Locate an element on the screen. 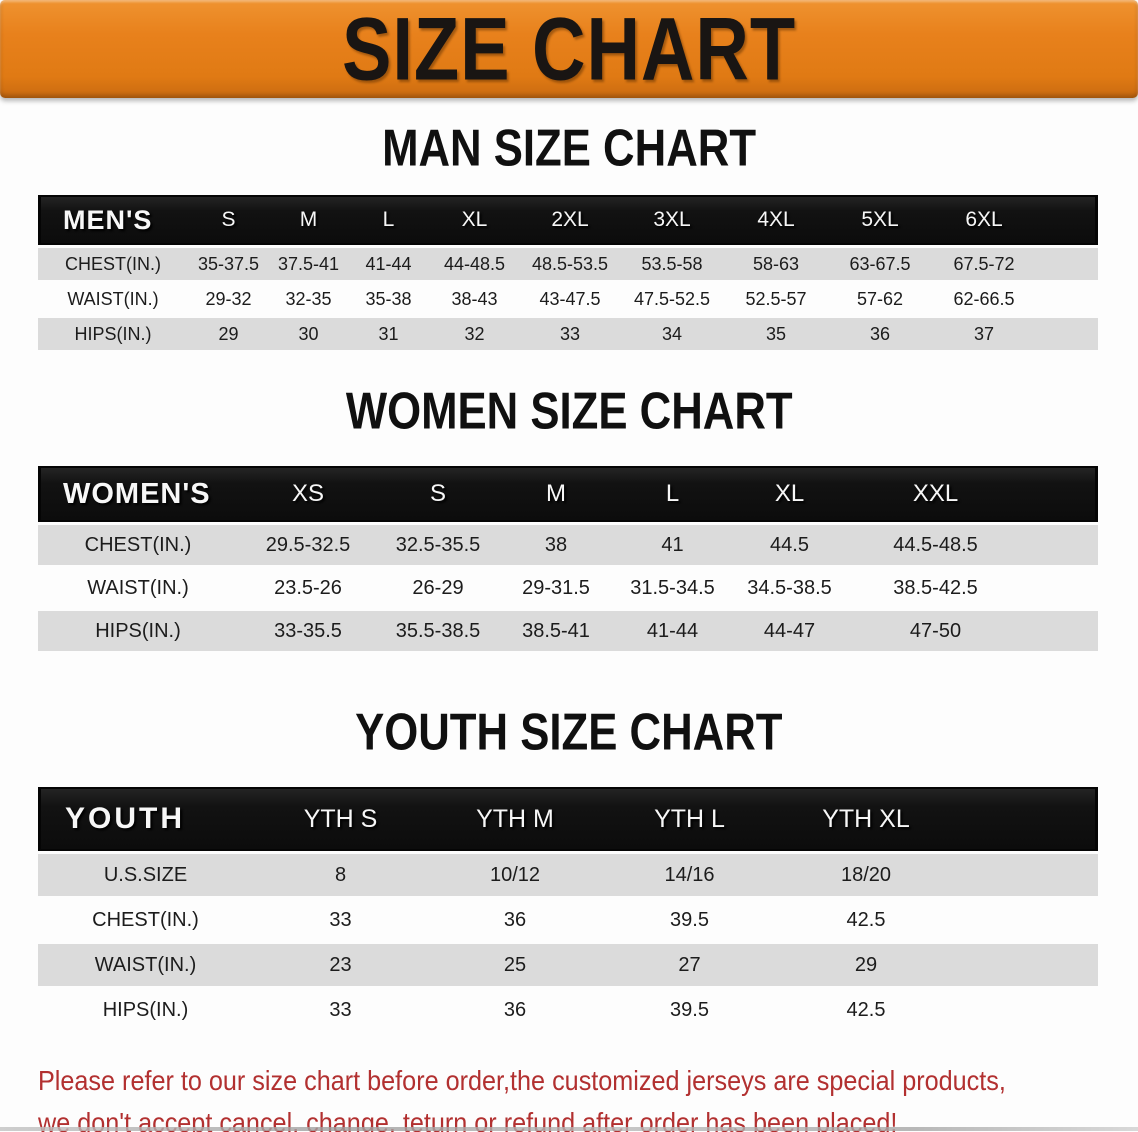  women-heading-text: WOMEN SIZE CHART is located at coordinates (569, 410).